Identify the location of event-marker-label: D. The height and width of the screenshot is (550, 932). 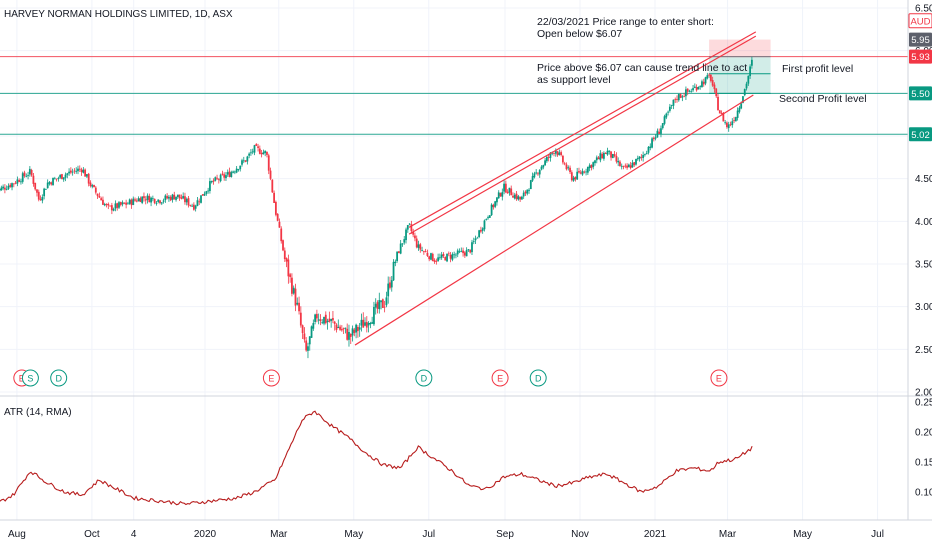
(538, 379).